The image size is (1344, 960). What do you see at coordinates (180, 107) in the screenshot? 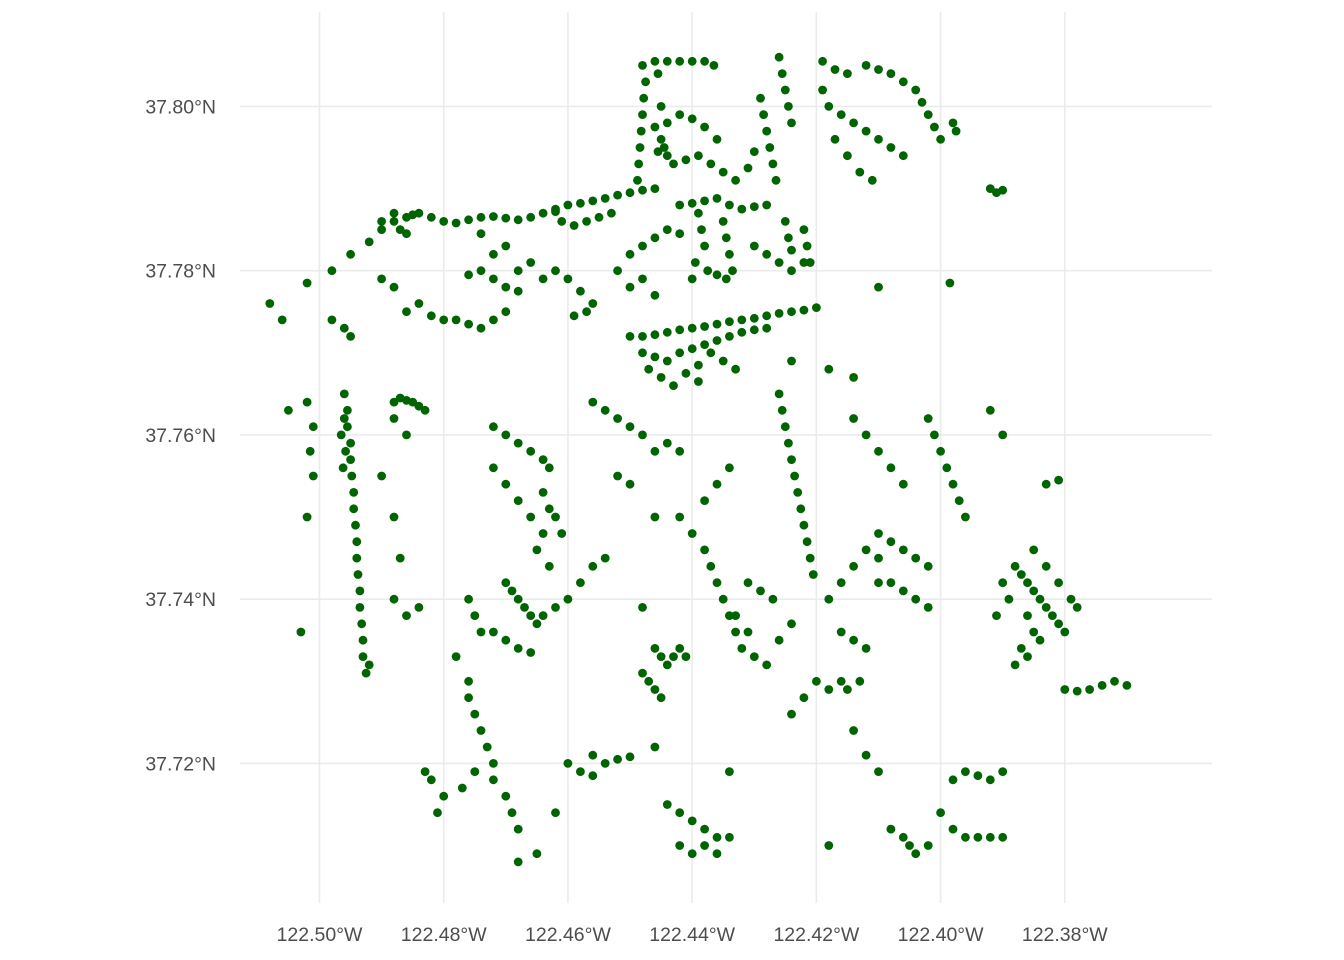
I see `y-tick-label: 37.80°N` at bounding box center [180, 107].